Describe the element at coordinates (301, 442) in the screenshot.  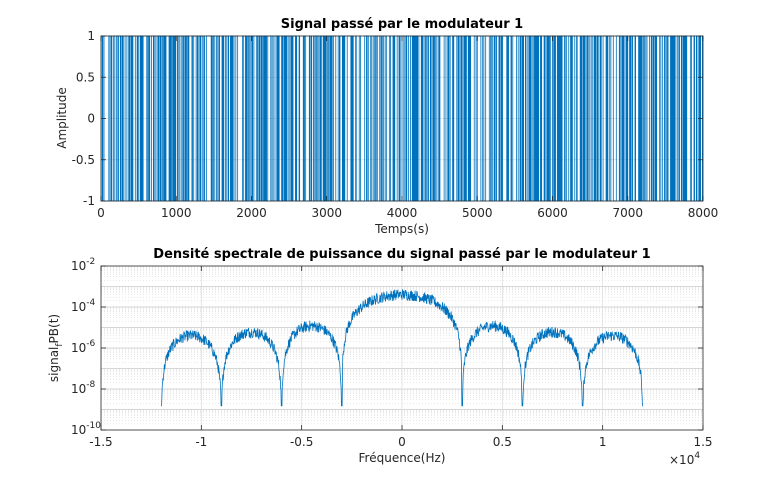
I see `bottom-x-tick-label: -0.5` at that location.